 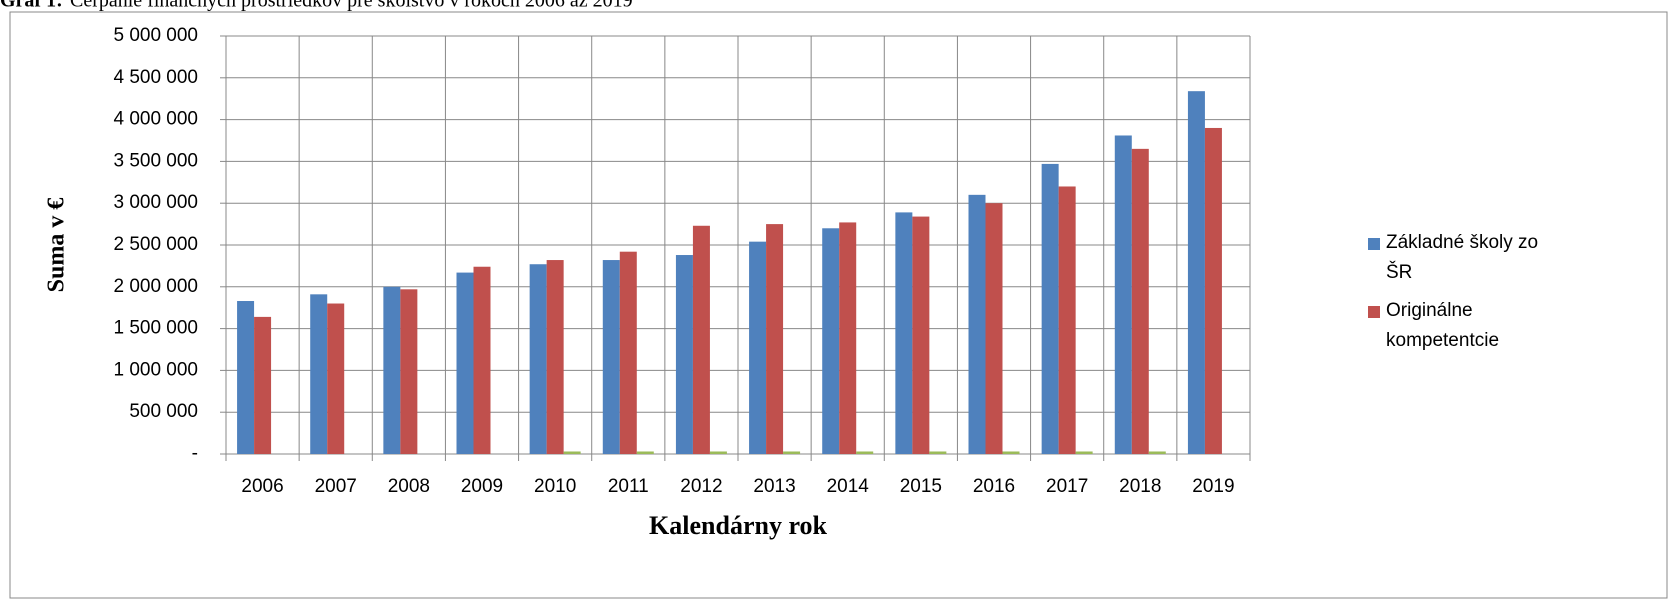 What do you see at coordinates (482, 486) in the screenshot?
I see `x-tick-label: 2009` at bounding box center [482, 486].